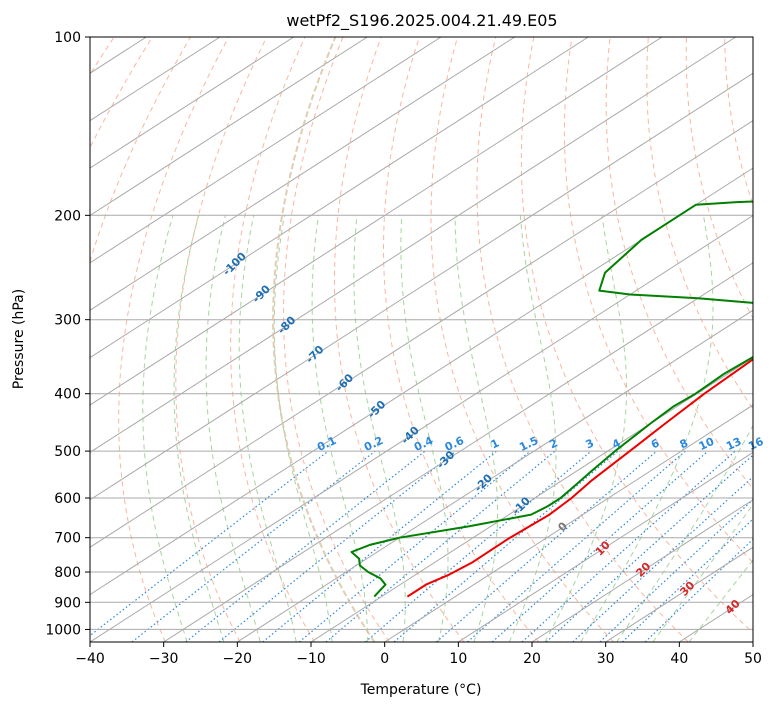 This screenshot has height=708, width=775. I want to click on y-tick-label: 600, so click(67, 499).